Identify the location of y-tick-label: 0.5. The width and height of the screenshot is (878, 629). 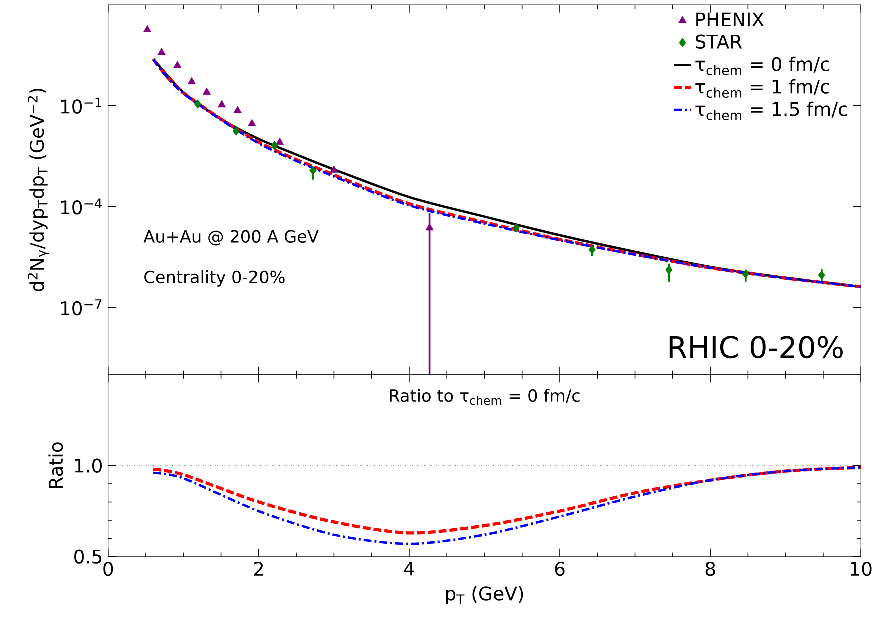
(88, 557).